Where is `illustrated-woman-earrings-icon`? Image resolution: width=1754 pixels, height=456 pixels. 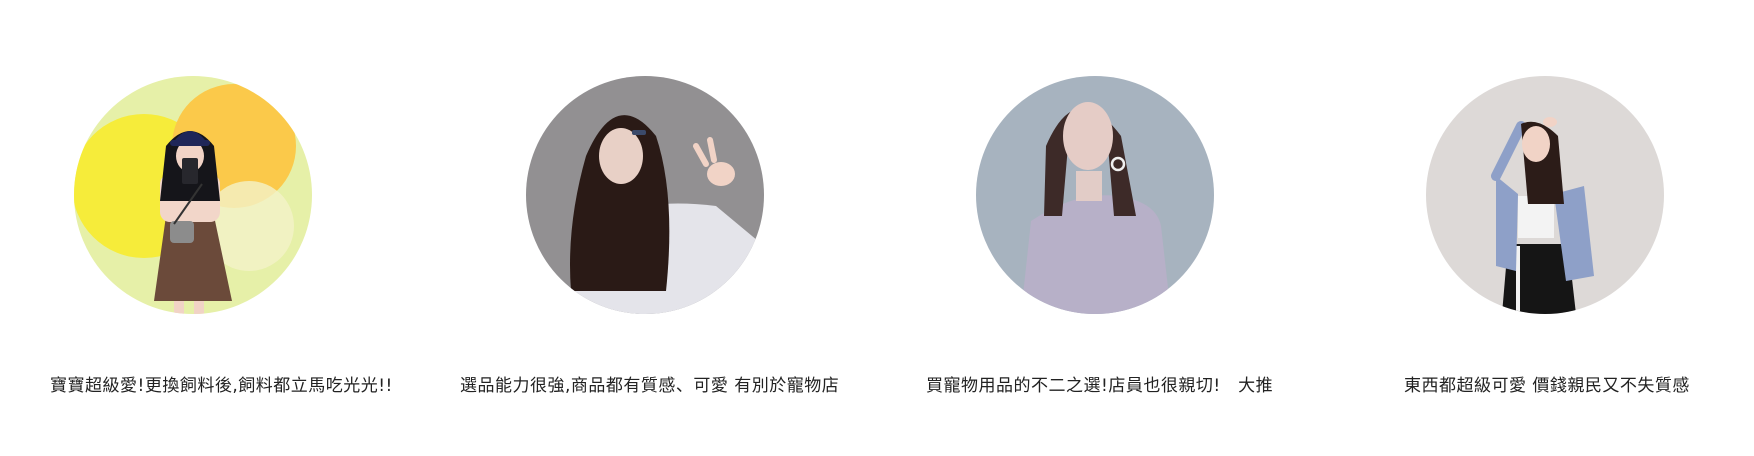 illustrated-woman-earrings-icon is located at coordinates (1095, 195).